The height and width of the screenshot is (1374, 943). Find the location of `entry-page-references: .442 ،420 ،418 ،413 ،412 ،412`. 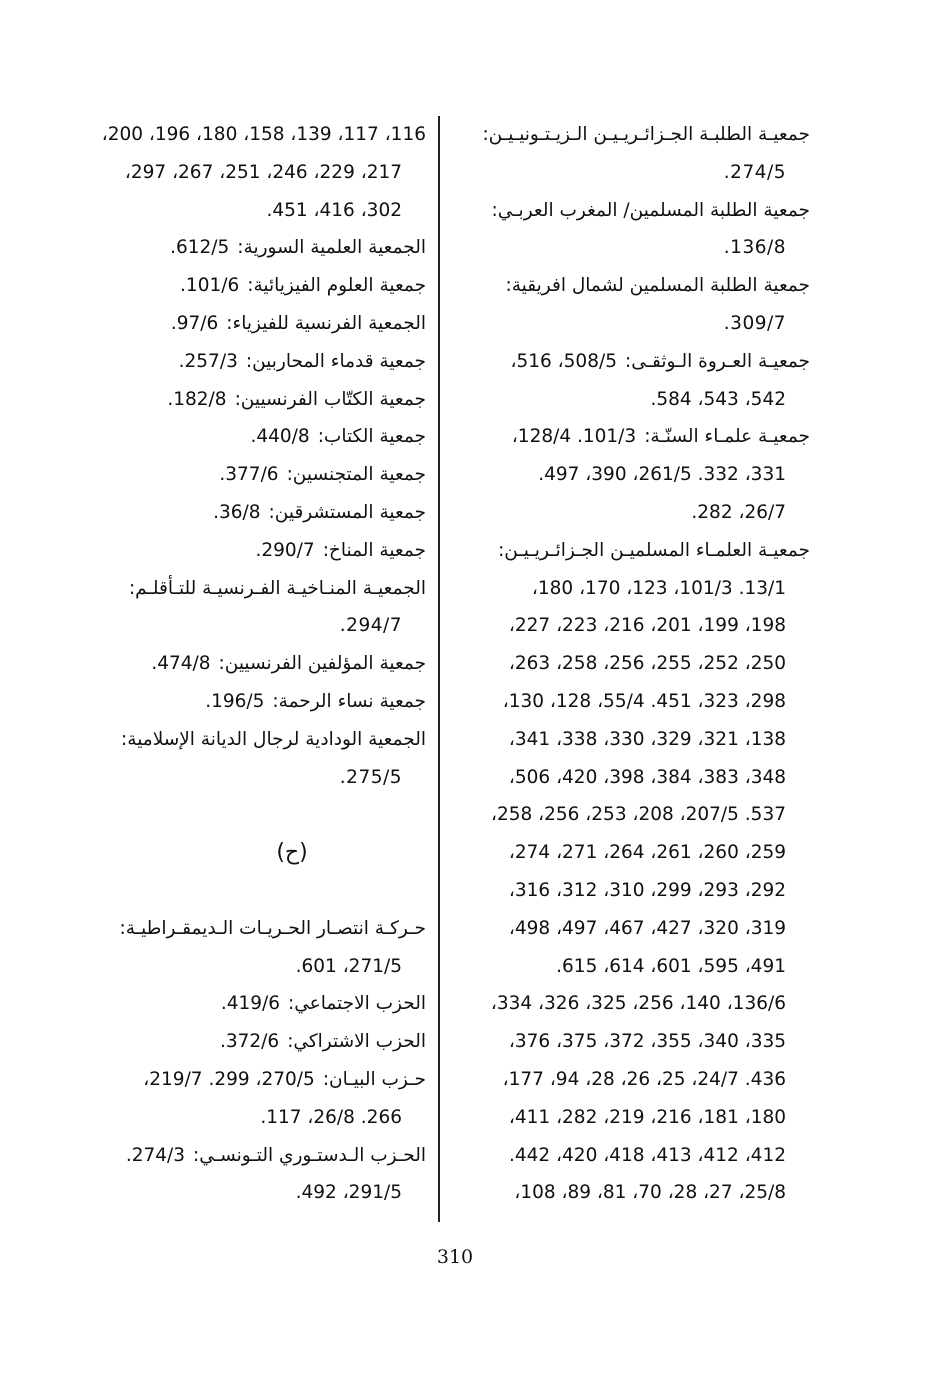

entry-page-references: .442 ،420 ،418 ،413 ،412 ،412 is located at coordinates (647, 1155).